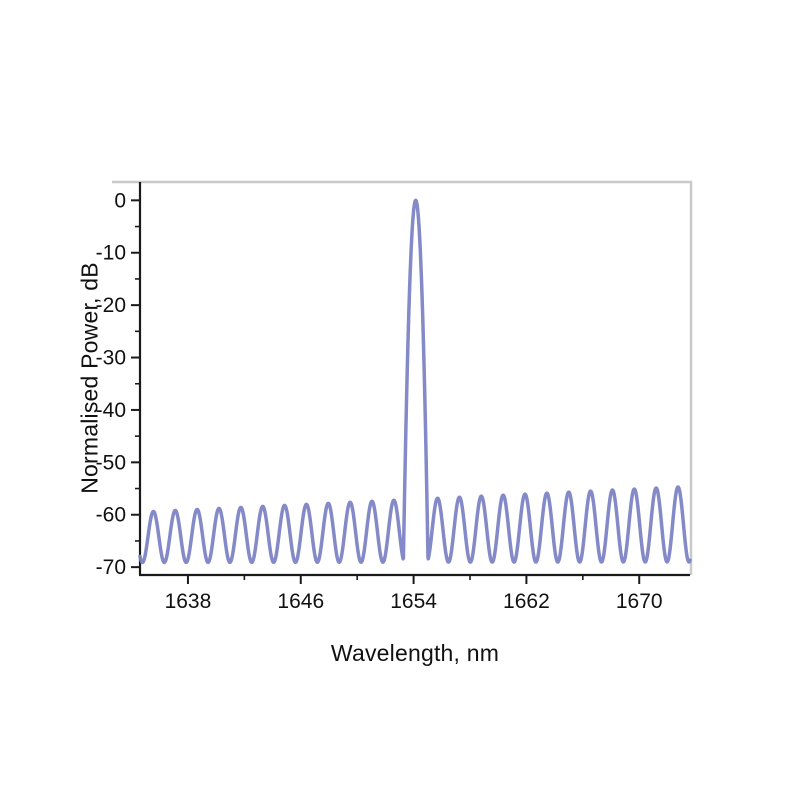 The height and width of the screenshot is (800, 800). What do you see at coordinates (89, 378) in the screenshot?
I see `y-axis-label: Normalised Power, dB` at bounding box center [89, 378].